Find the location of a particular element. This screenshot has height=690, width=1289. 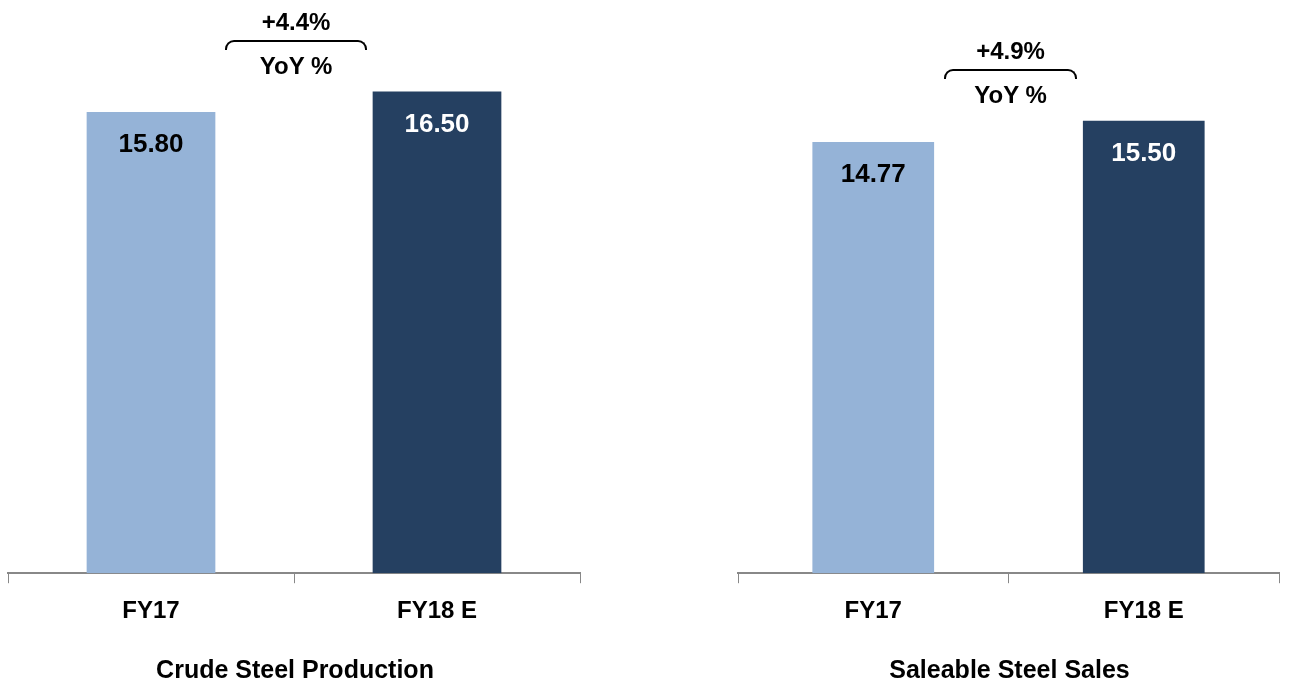

text: +4.4% is located at coordinates (296, 21).